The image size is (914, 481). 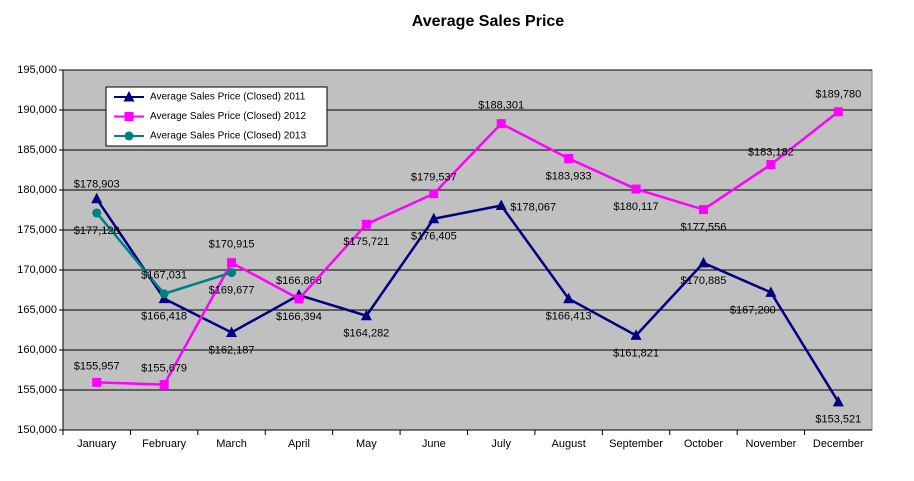 I want to click on value-label: $166,413, so click(x=569, y=317).